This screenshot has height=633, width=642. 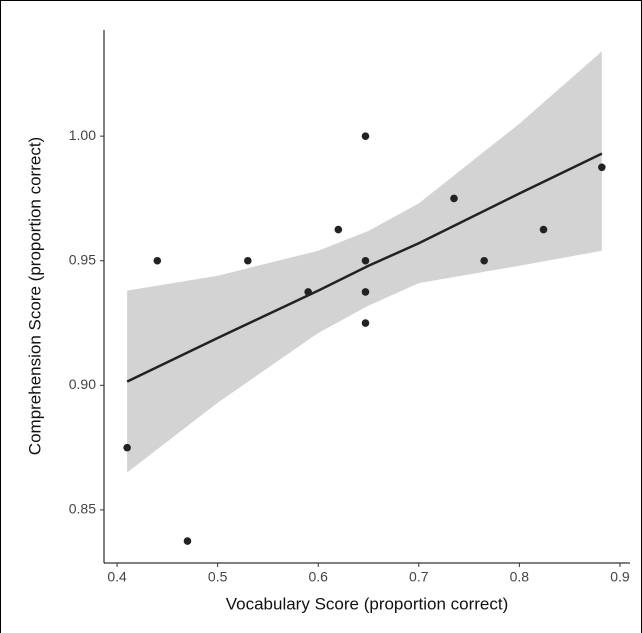 What do you see at coordinates (34, 296) in the screenshot?
I see `y-axis-label: Comprehension Score (proportion correct)` at bounding box center [34, 296].